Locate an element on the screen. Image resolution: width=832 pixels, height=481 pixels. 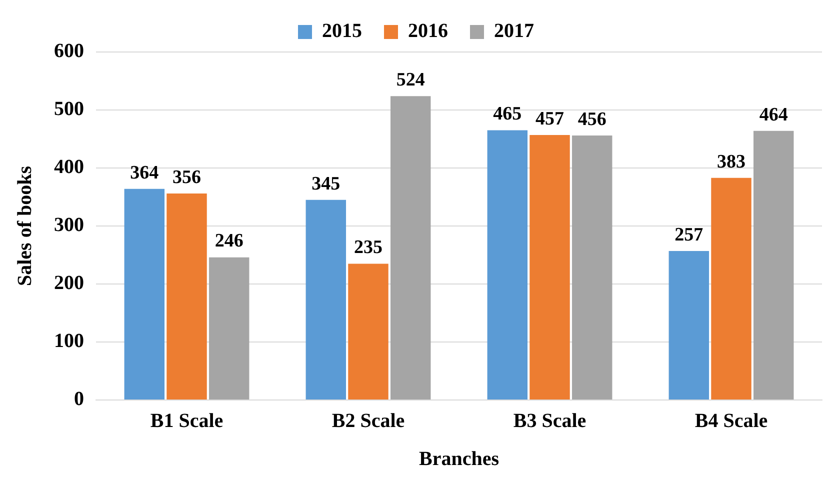
data-label: 464 is located at coordinates (773, 115).